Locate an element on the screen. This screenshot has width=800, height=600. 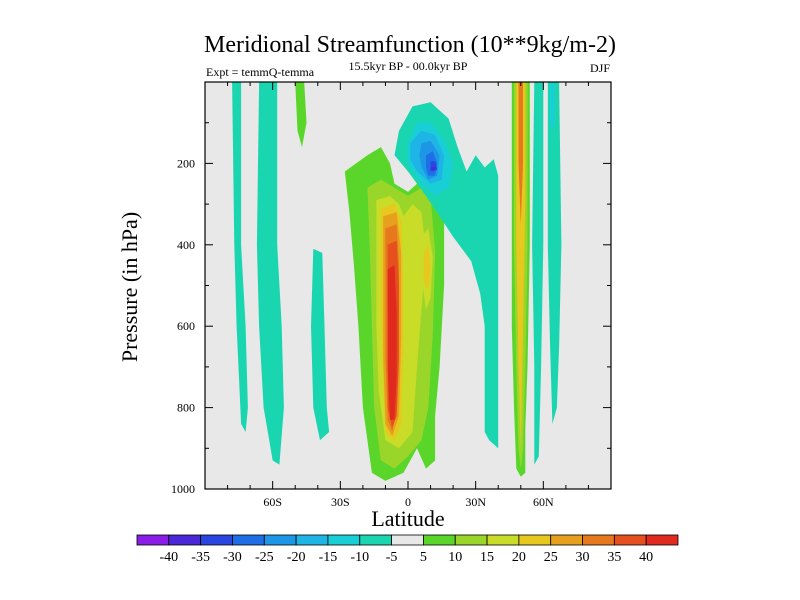
chart-subtitle-right: DJF is located at coordinates (600, 68).